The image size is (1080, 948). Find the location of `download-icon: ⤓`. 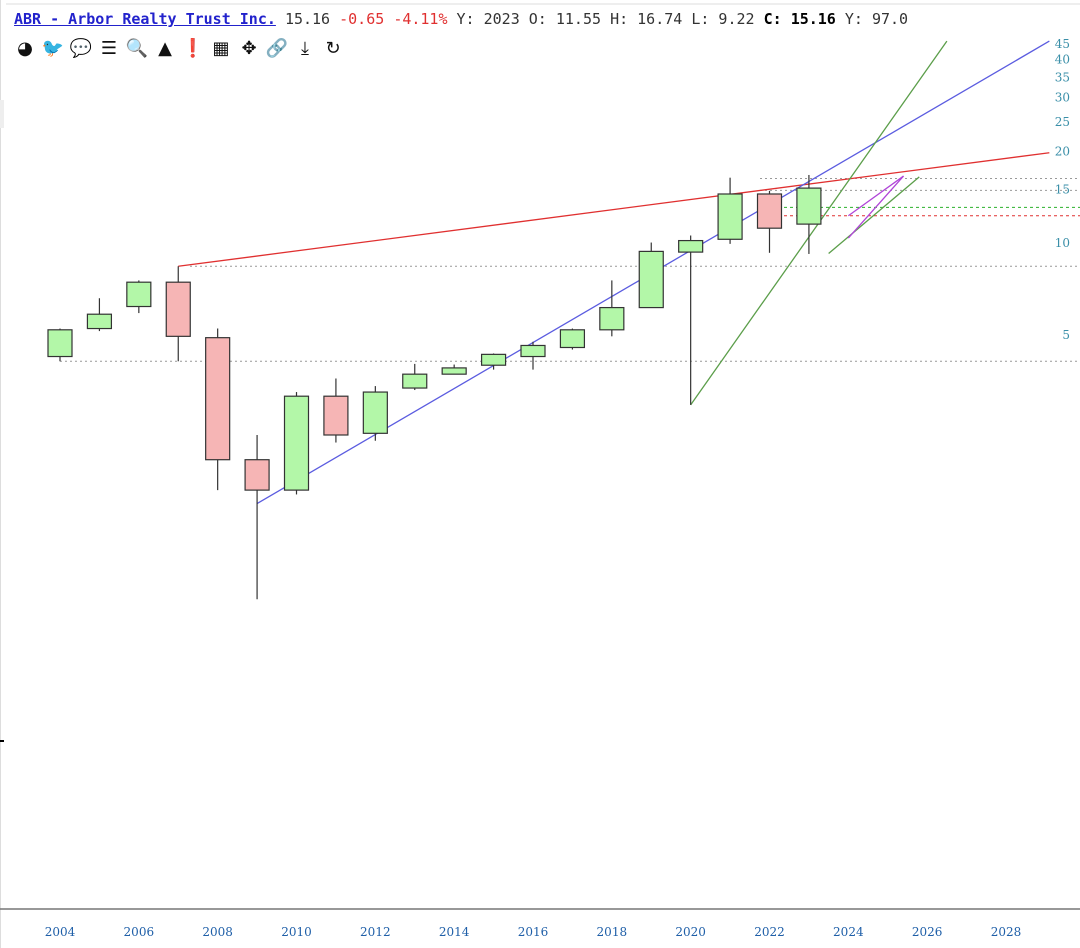

download-icon: ⤓ is located at coordinates (305, 48).